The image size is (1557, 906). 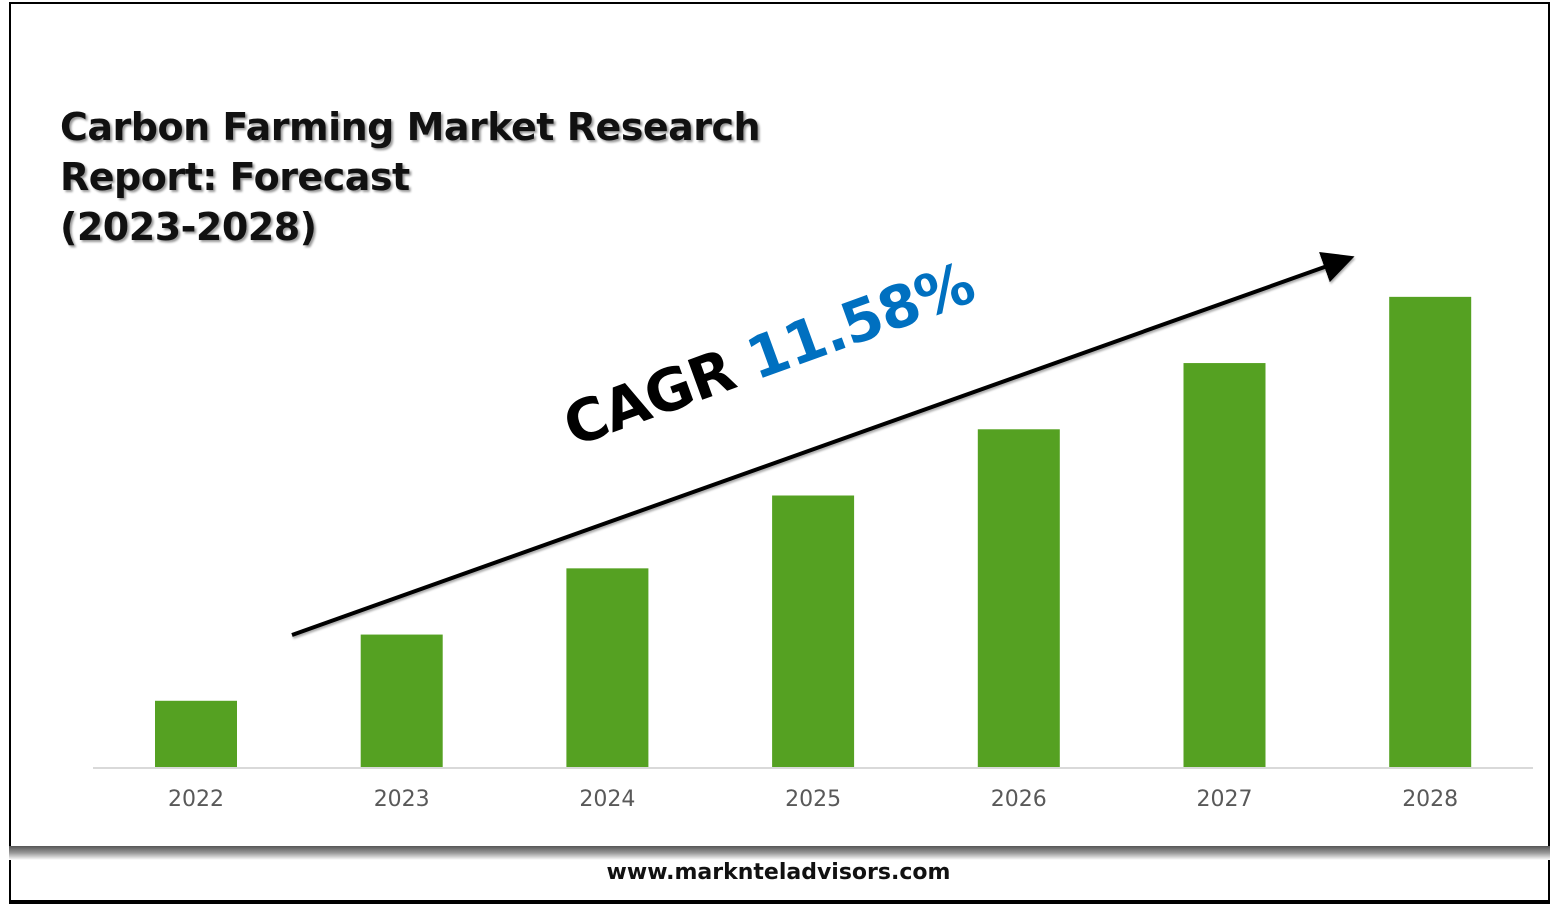 What do you see at coordinates (778, 872) in the screenshot?
I see `footer-url: www.marknteladvisors.com` at bounding box center [778, 872].